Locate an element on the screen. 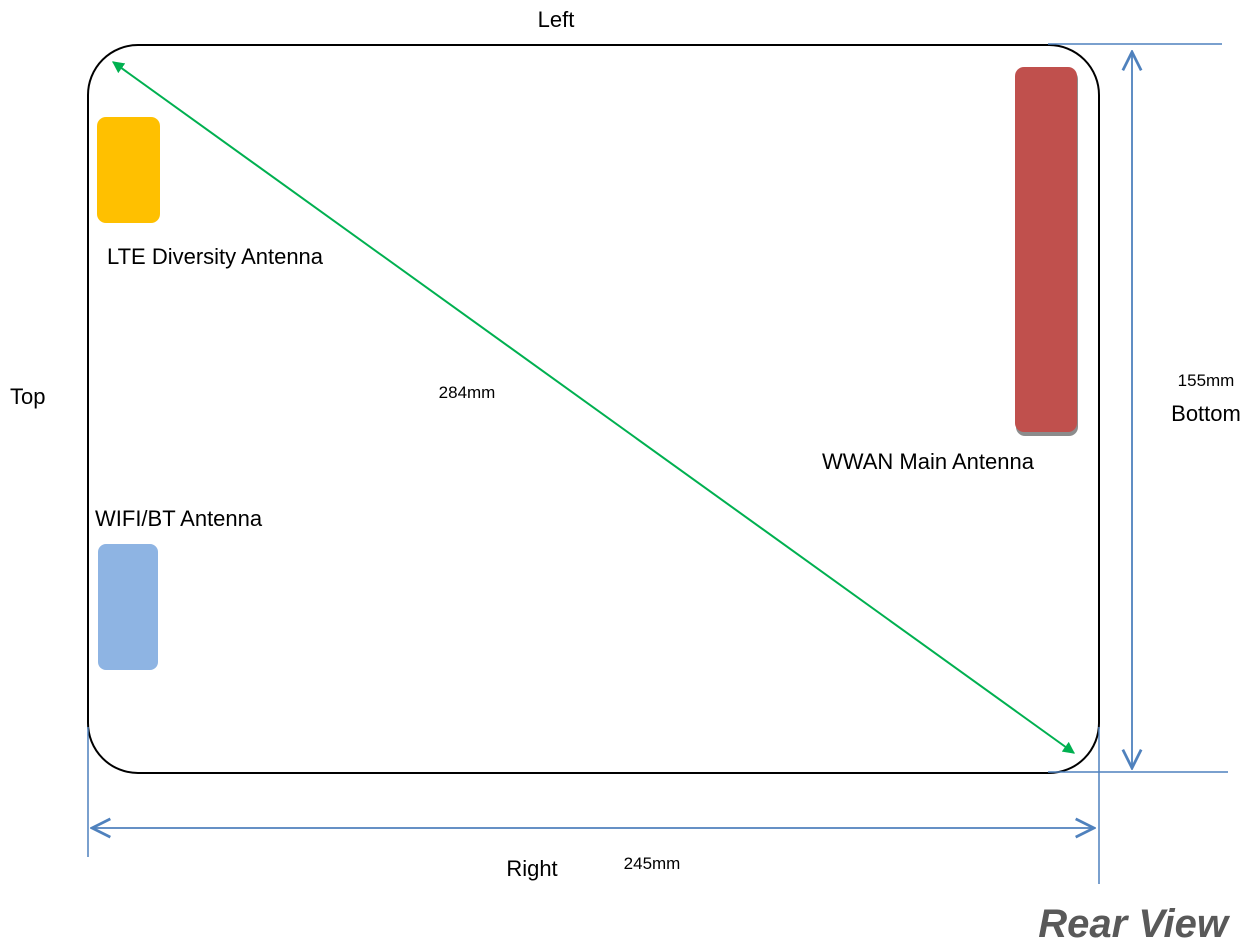 The image size is (1253, 947). wwan-main-antenna-block is located at coordinates (1046, 249).